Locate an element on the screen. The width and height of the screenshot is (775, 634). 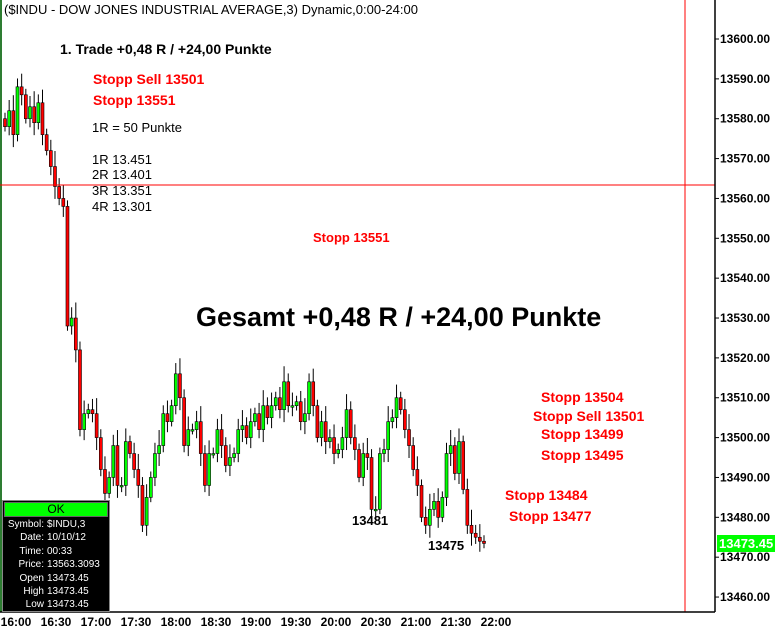
price-tick-label: 13510.00 is located at coordinates (745, 398).